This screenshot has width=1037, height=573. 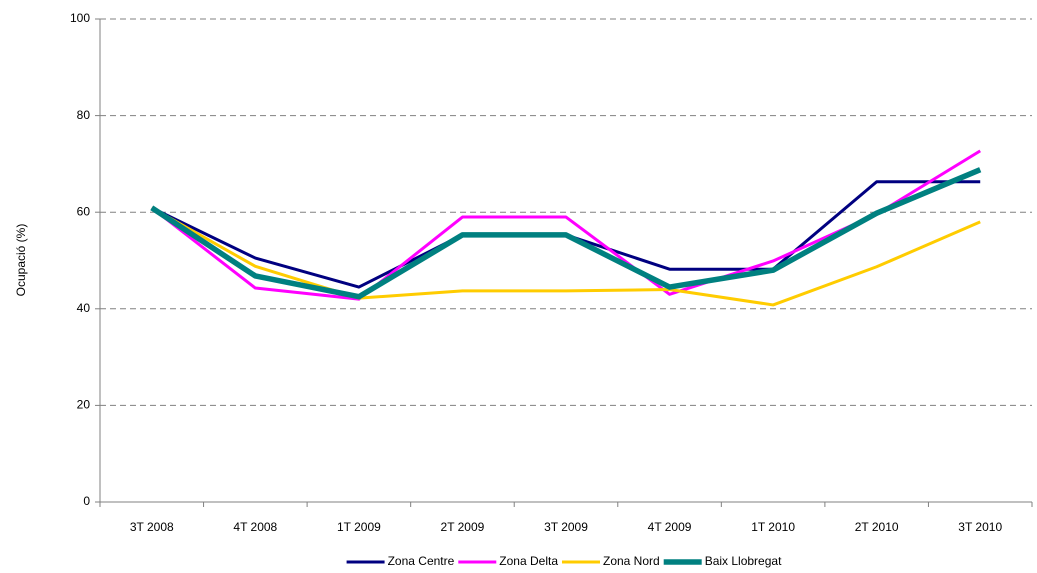 I want to click on y-tick-label: 80, so click(x=84, y=115).